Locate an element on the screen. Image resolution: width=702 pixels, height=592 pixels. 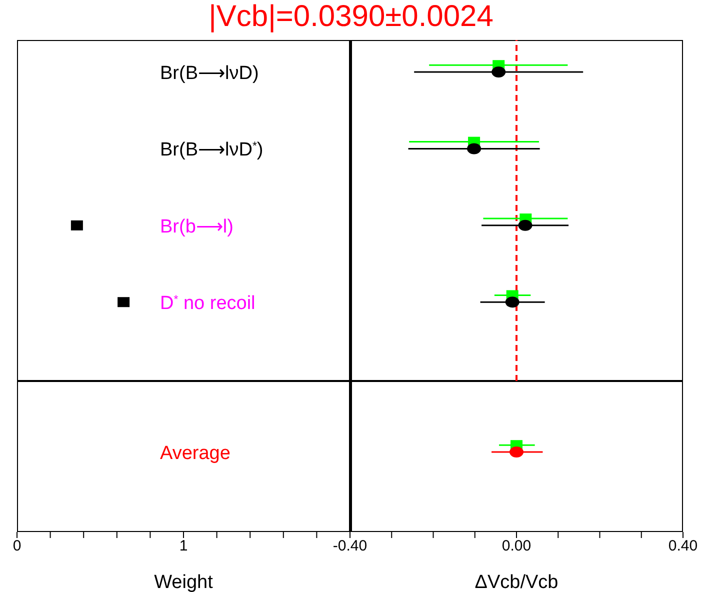
y-tick-label: Br(B⟶lνD) is located at coordinates (209, 73).